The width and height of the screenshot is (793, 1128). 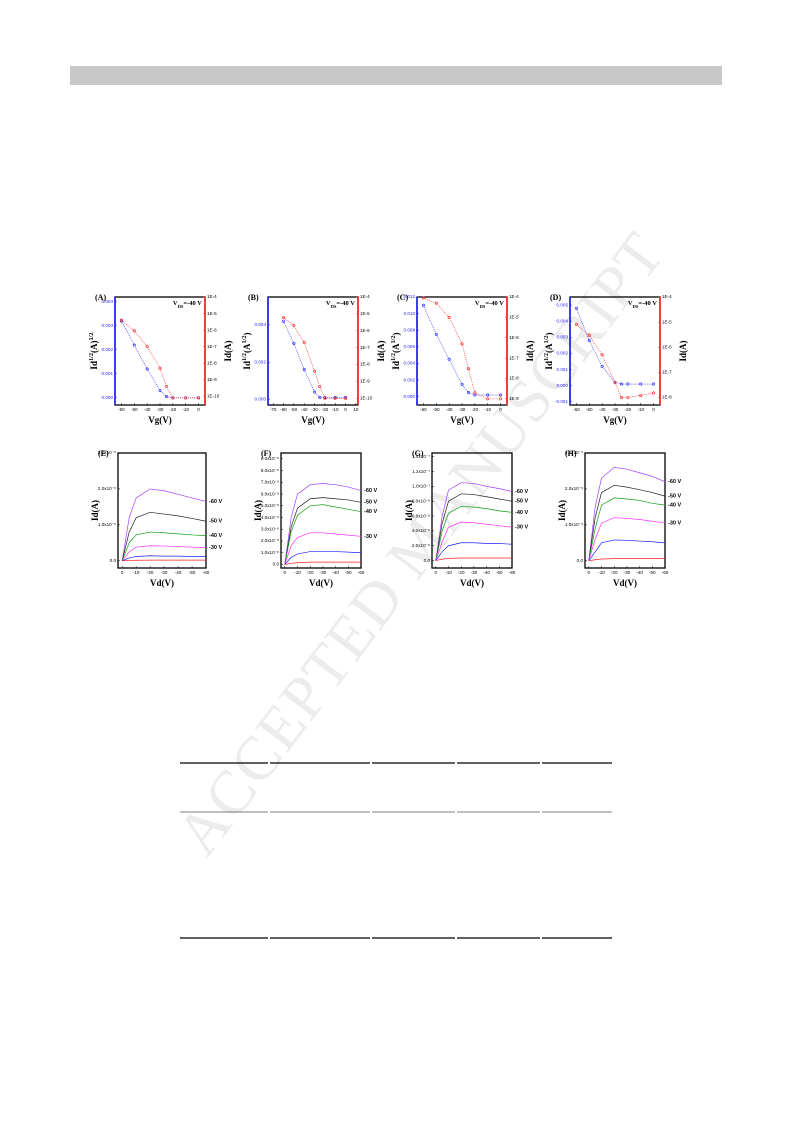 I want to click on y-tick-label: 0.004, so click(x=563, y=320).